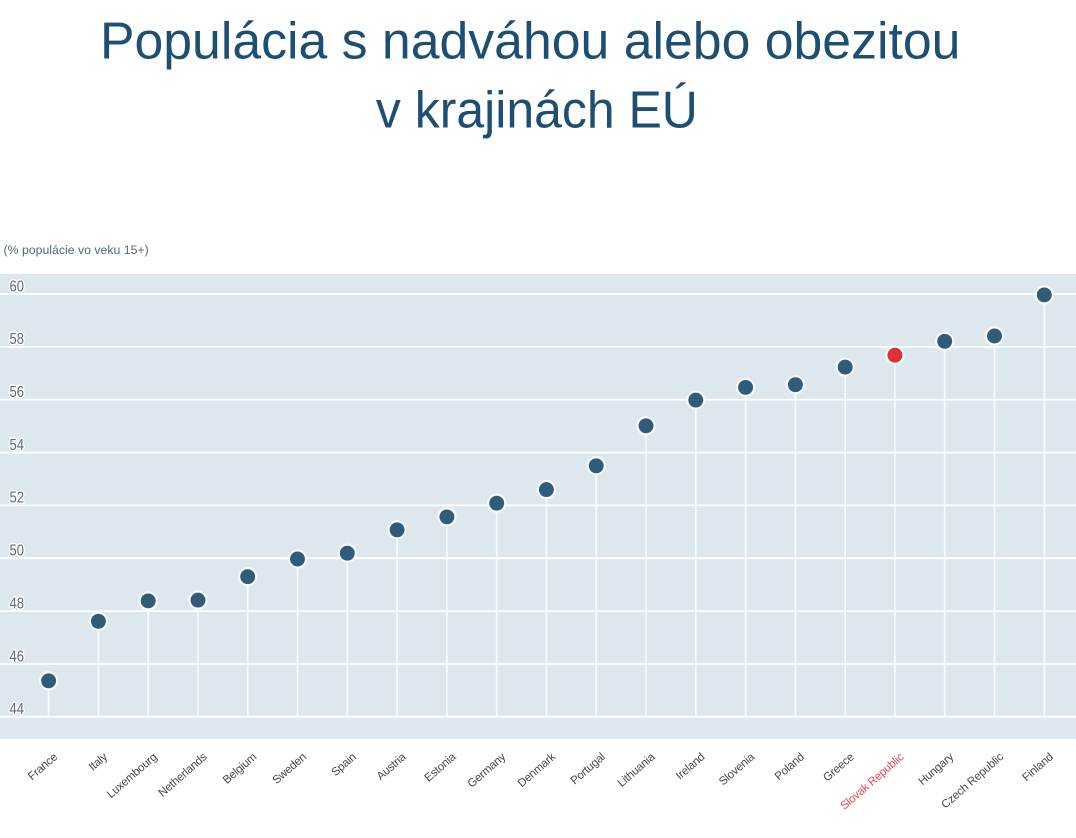  Describe the element at coordinates (530, 41) in the screenshot. I see `svg-text:Populácia s nadváhou alebo obe: Populácia s nadváhou alebo obezitou` at that location.